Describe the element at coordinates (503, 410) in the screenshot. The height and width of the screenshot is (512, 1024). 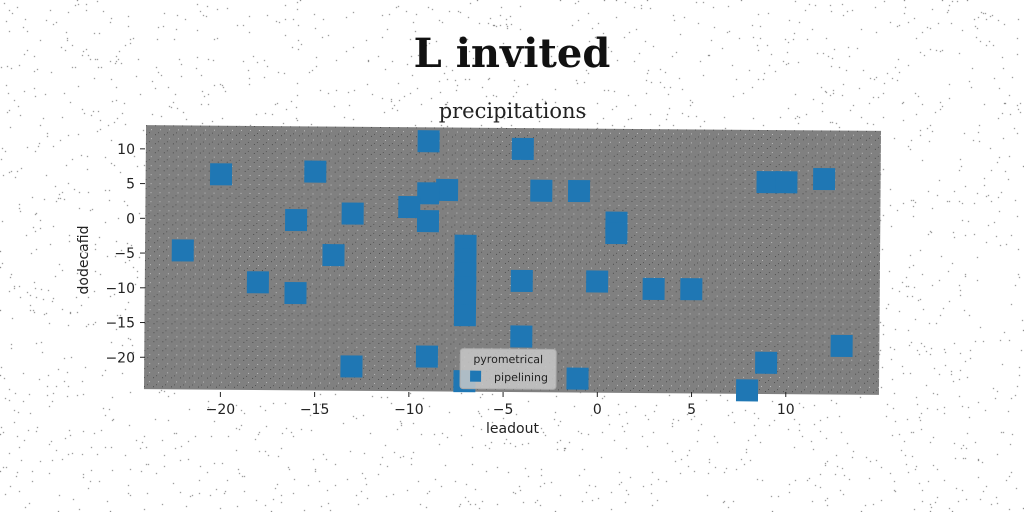
I see `x-tick-label-3: −5` at that location.